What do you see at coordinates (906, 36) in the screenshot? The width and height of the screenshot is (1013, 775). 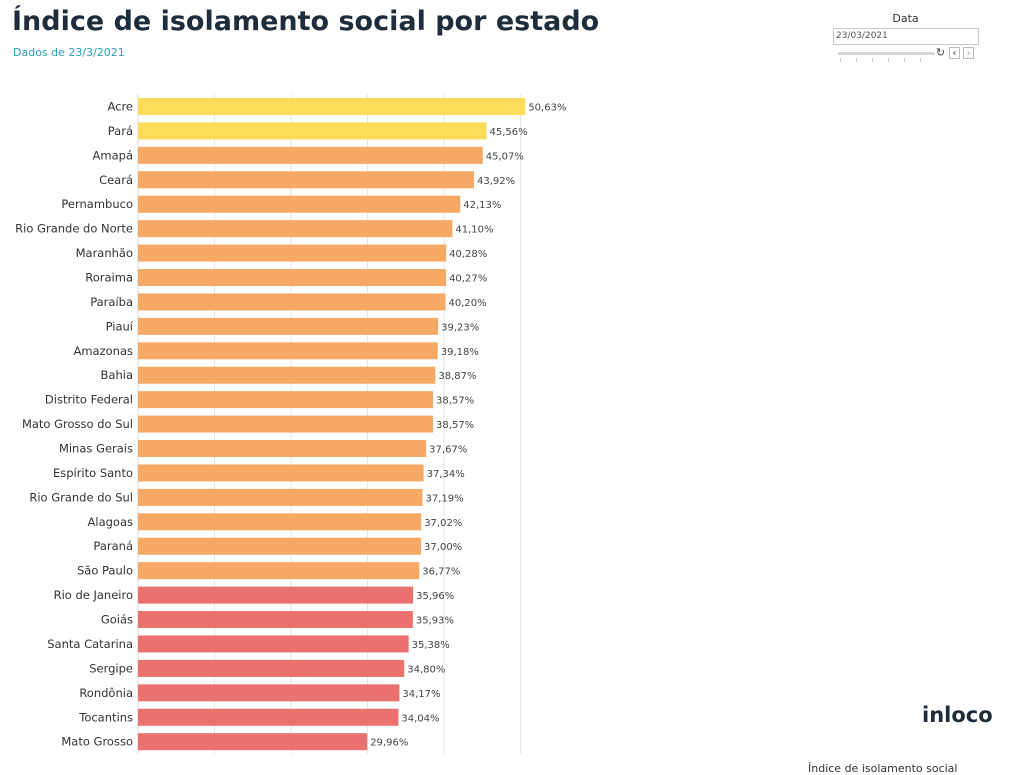 I see `date-filter-input: 23/03/2021` at bounding box center [906, 36].